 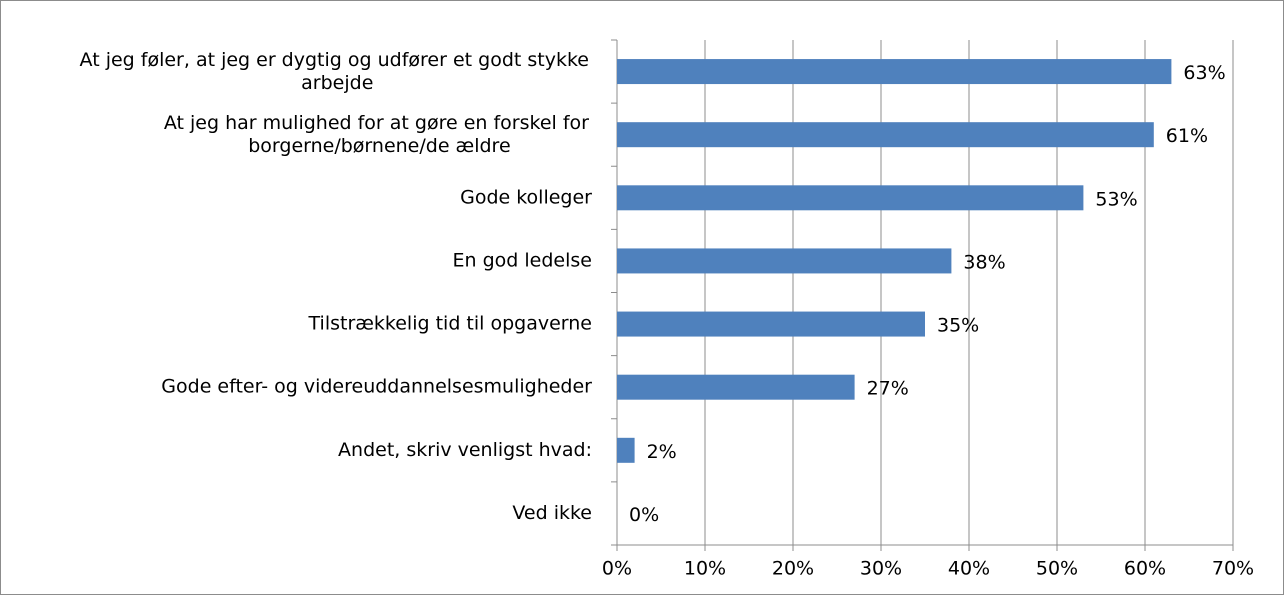 I want to click on y-tick-label: Andet, skriv venligst hvad:, so click(x=465, y=450).